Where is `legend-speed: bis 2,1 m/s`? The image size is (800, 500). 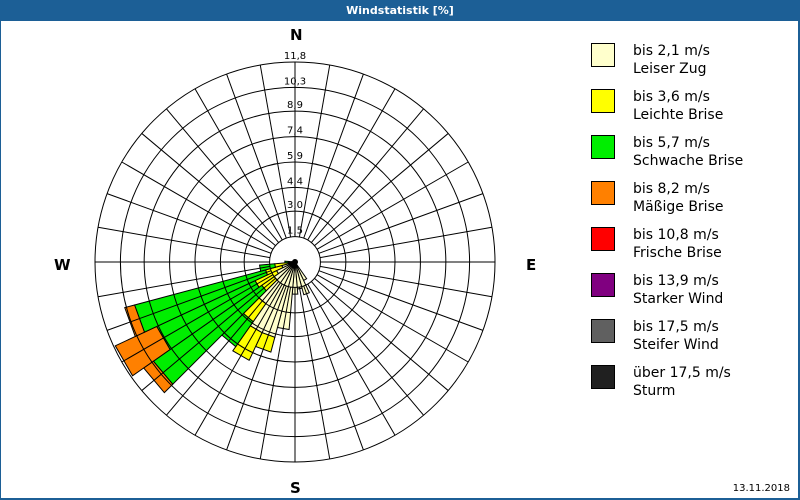 legend-speed: bis 2,1 m/s is located at coordinates (671, 51).